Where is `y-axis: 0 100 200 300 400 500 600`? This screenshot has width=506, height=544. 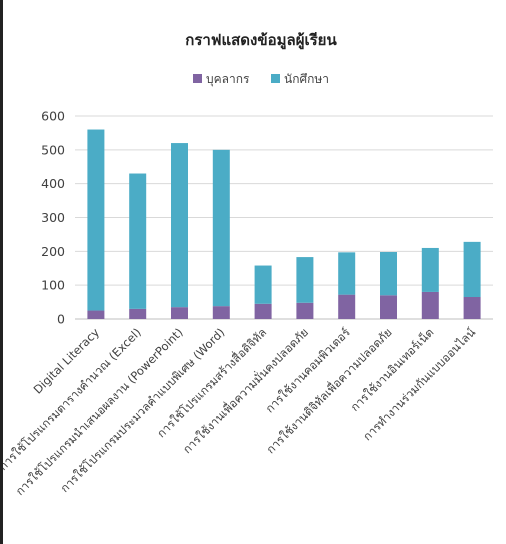
y-axis: 0 100 200 300 400 500 600 is located at coordinates (53, 218).